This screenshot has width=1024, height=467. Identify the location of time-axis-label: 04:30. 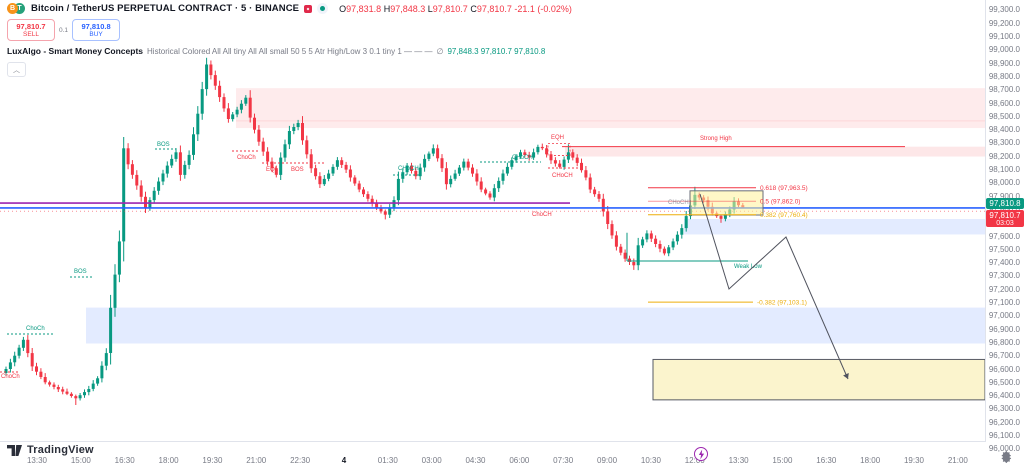
(475, 460).